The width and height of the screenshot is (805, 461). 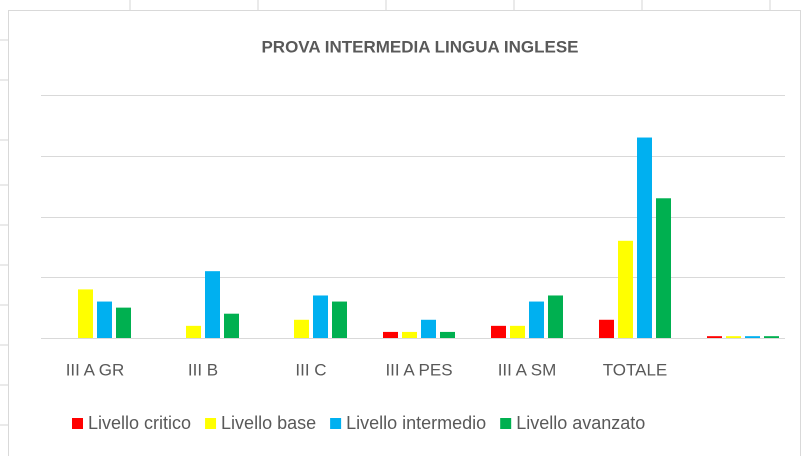 What do you see at coordinates (580, 423) in the screenshot?
I see `legend-label: Livello avanzato` at bounding box center [580, 423].